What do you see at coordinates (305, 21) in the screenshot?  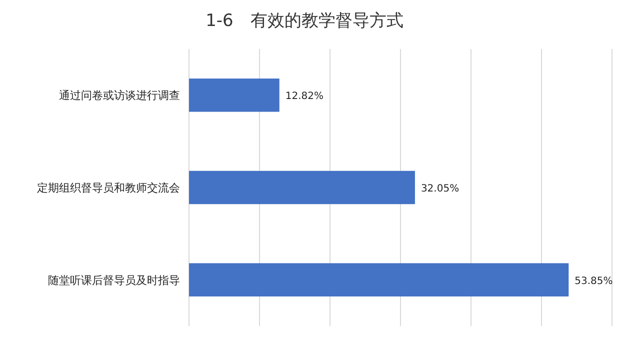 I see `chart-title: 1-6 有效的教学督导方式` at bounding box center [305, 21].